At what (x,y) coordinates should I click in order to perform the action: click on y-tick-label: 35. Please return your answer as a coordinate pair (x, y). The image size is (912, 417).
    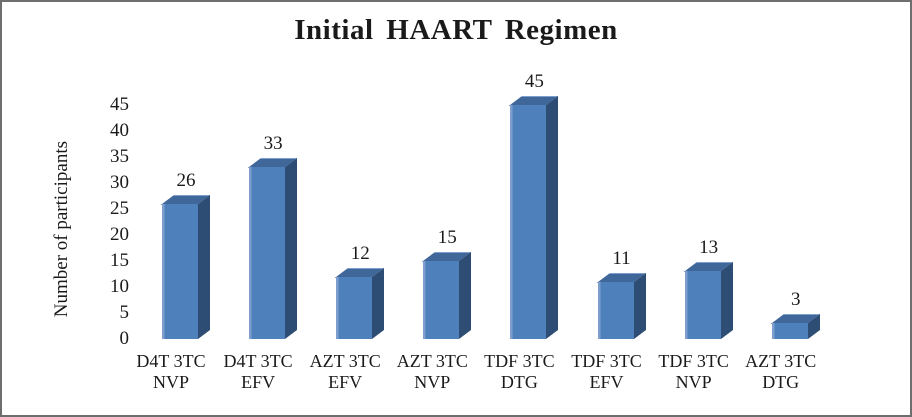
    Looking at the image, I should click on (119, 156).